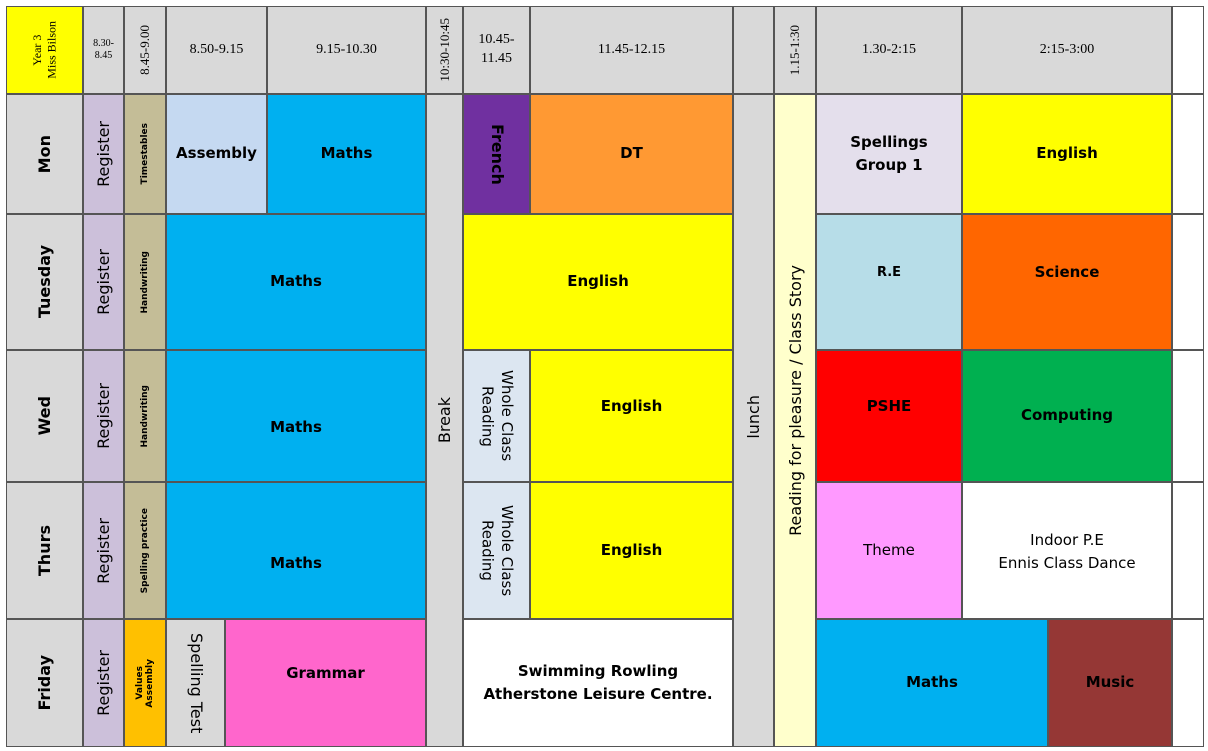 Image resolution: width=1208 pixels, height=751 pixels. Describe the element at coordinates (889, 282) in the screenshot. I see `tue-re: R.E` at that location.